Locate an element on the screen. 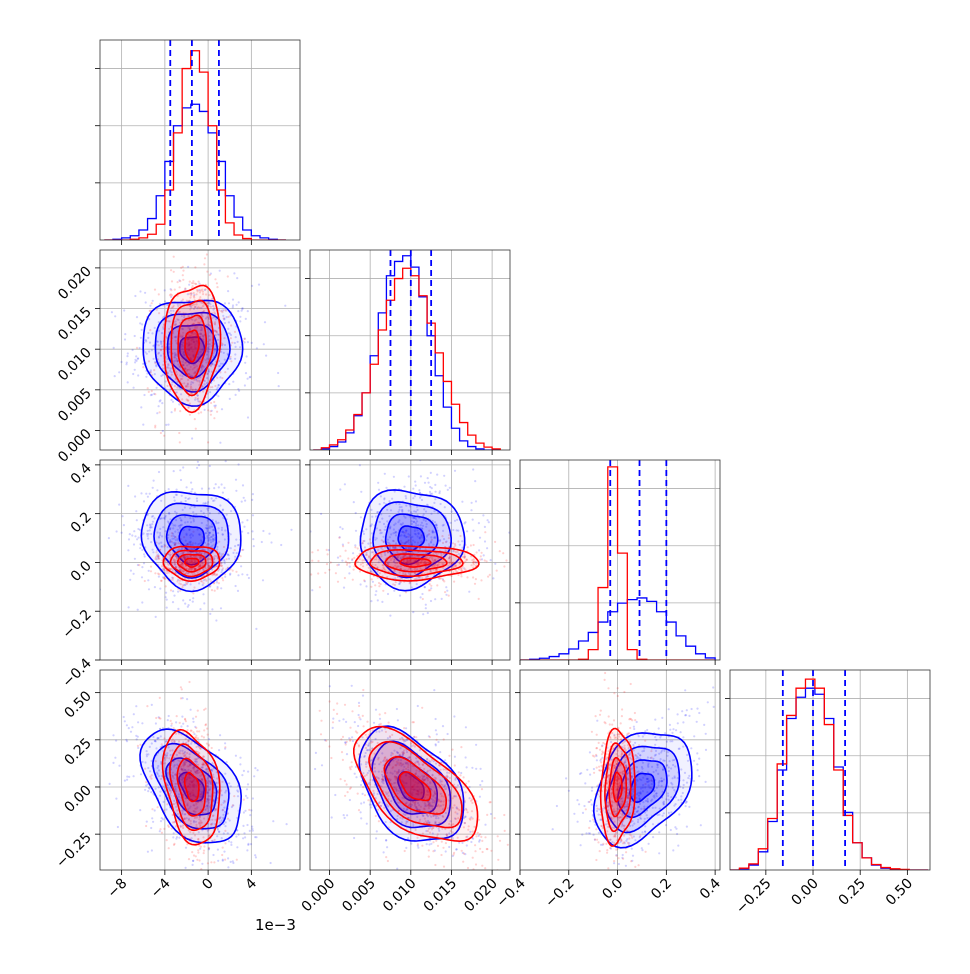  hist-series_a is located at coordinates (406, 353).